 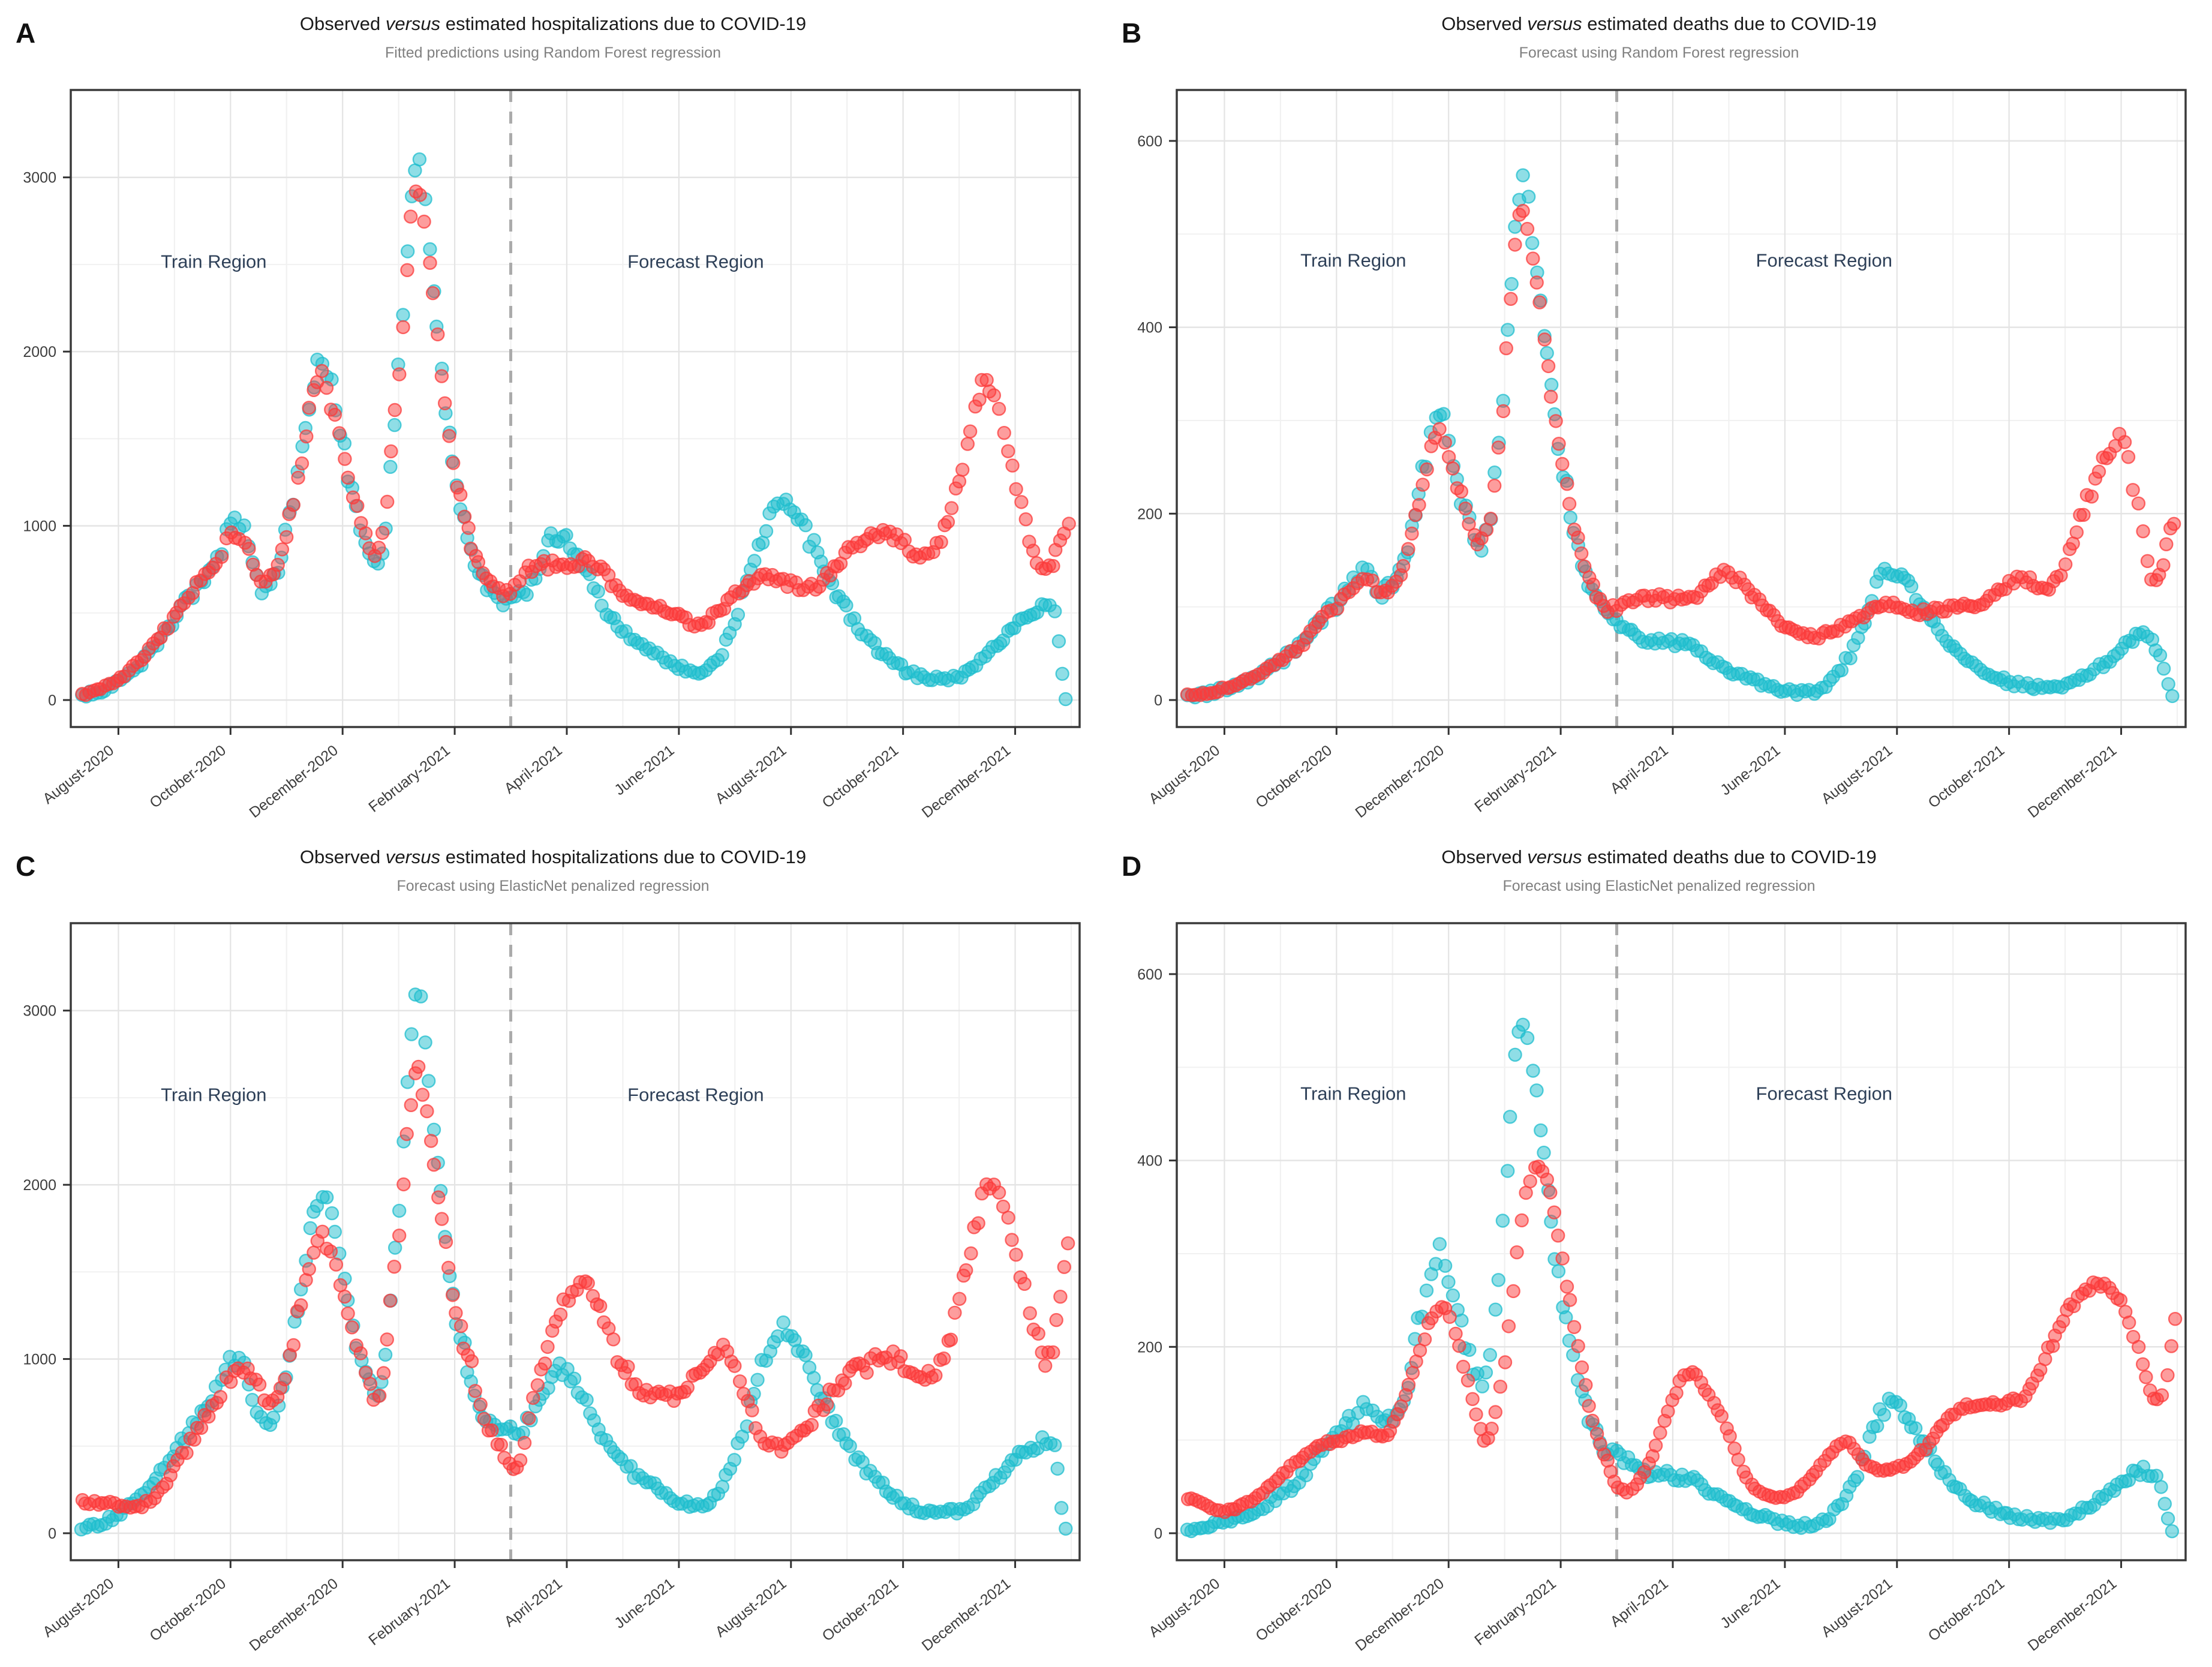 What do you see at coordinates (1149, 141) in the screenshot?
I see `y-tick-label: 600` at bounding box center [1149, 141].